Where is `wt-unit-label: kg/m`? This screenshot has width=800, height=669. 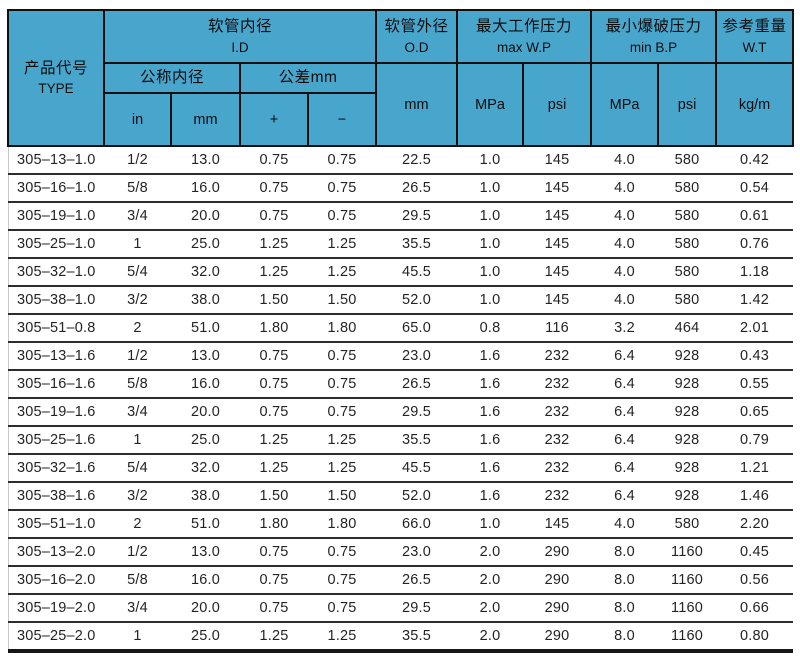 wt-unit-label: kg/m is located at coordinates (754, 104).